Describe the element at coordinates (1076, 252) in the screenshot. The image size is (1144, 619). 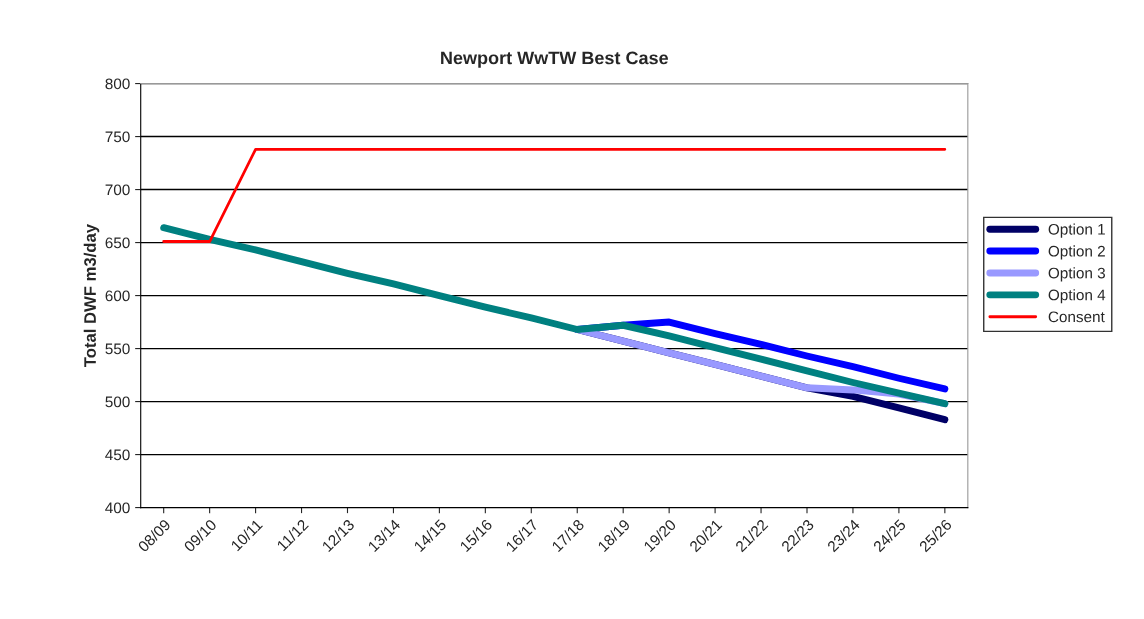
I see `legend-label: Option 2` at that location.